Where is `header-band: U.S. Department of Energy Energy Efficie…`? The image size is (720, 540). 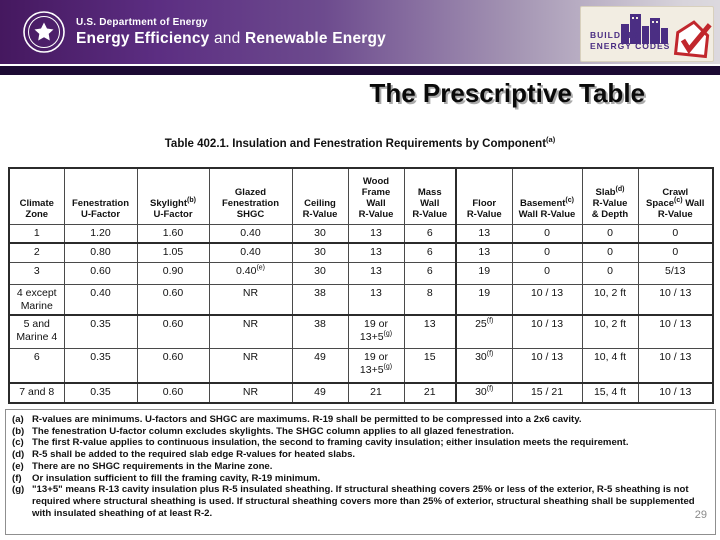
header-band: U.S. Department of Energy Energy Efficie… is located at coordinates (360, 32).